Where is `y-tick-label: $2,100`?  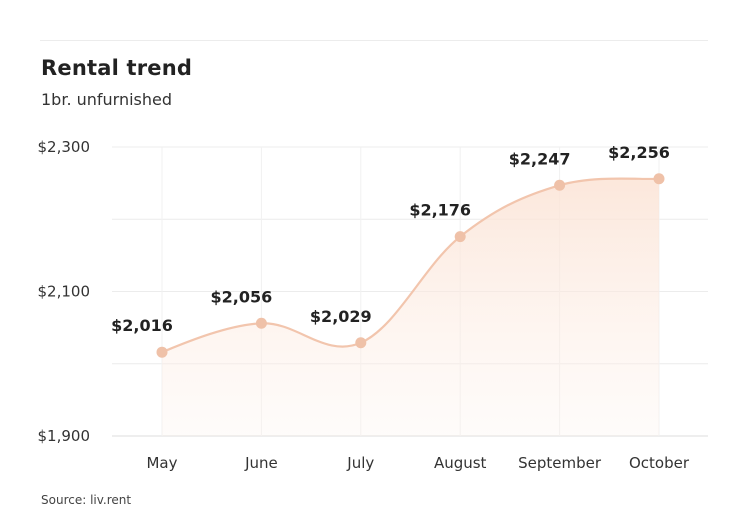 y-tick-label: $2,100 is located at coordinates (64, 292).